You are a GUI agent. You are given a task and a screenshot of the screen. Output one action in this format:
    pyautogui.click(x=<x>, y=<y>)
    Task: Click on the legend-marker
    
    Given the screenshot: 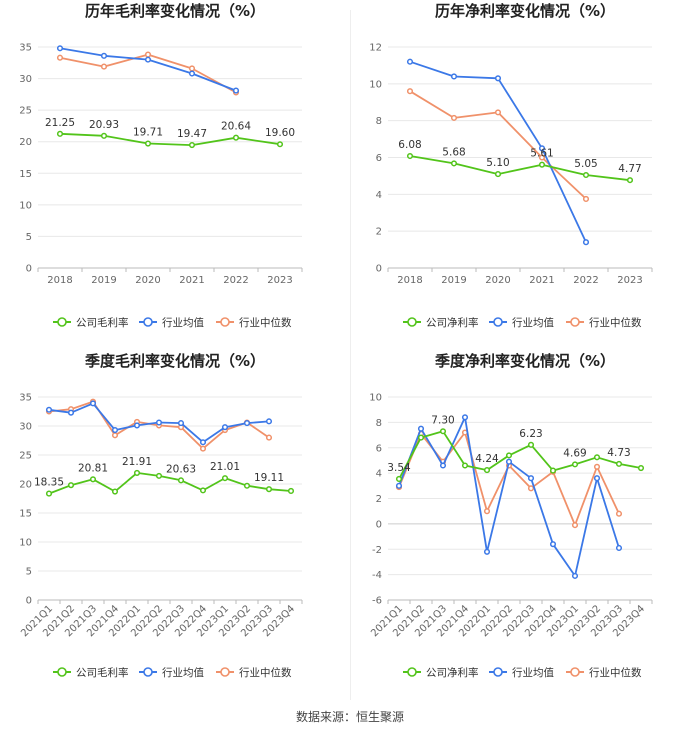 What is the action you would take?
    pyautogui.click(x=412, y=672)
    